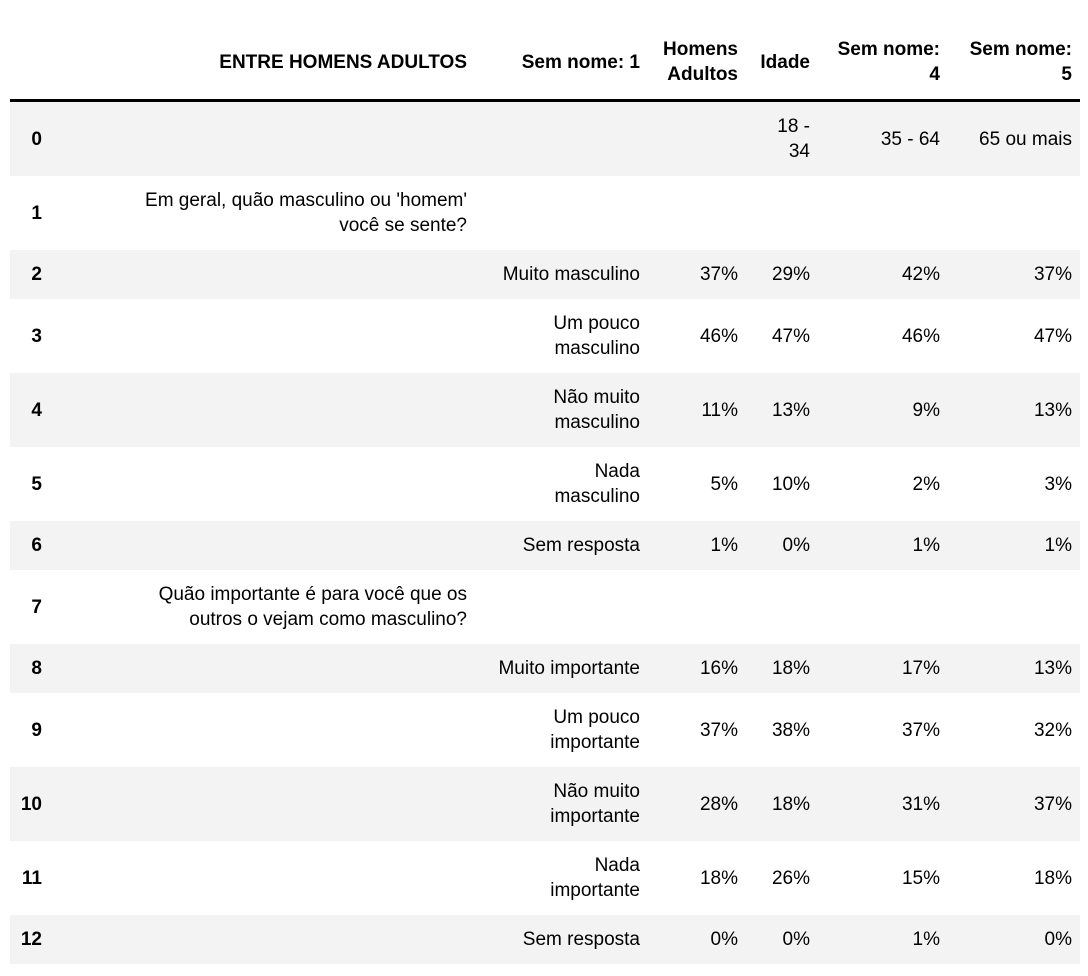 Image resolution: width=1088 pixels, height=976 pixels. I want to click on row-index: 5, so click(36, 484).